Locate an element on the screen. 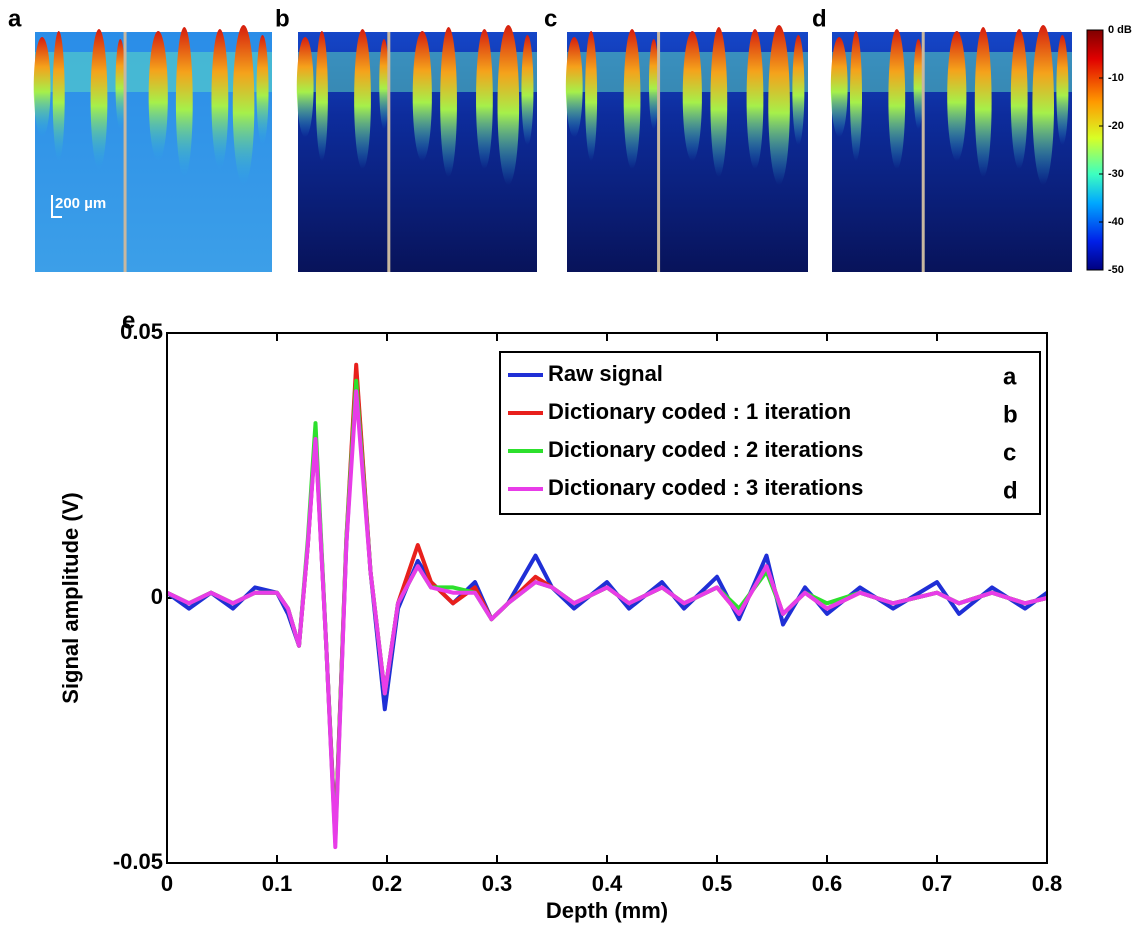 The width and height of the screenshot is (1148, 933). x-tick-label: 0.3 is located at coordinates (497, 883).